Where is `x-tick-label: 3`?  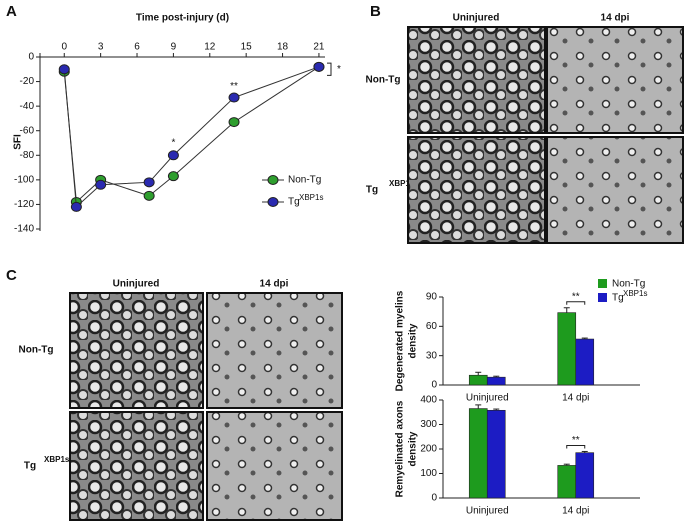
x-tick-label: 3 is located at coordinates (101, 47).